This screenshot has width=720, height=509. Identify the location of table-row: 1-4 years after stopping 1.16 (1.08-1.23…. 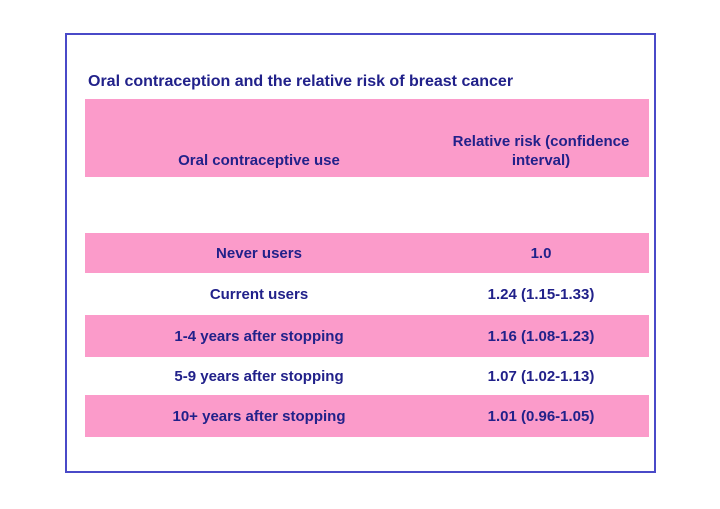
(367, 336).